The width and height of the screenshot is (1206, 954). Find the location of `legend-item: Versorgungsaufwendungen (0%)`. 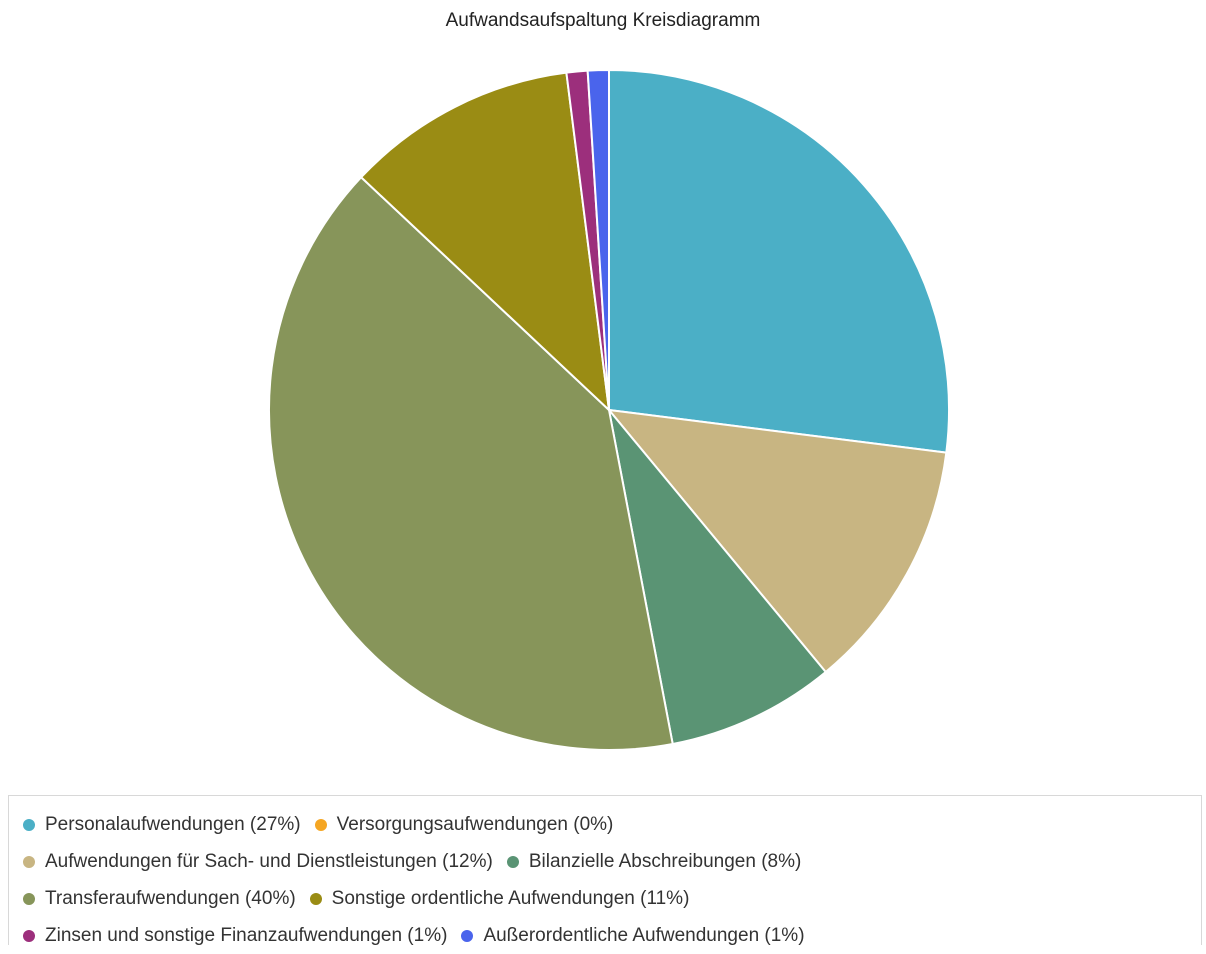

legend-item: Versorgungsaufwendungen (0%) is located at coordinates (464, 824).